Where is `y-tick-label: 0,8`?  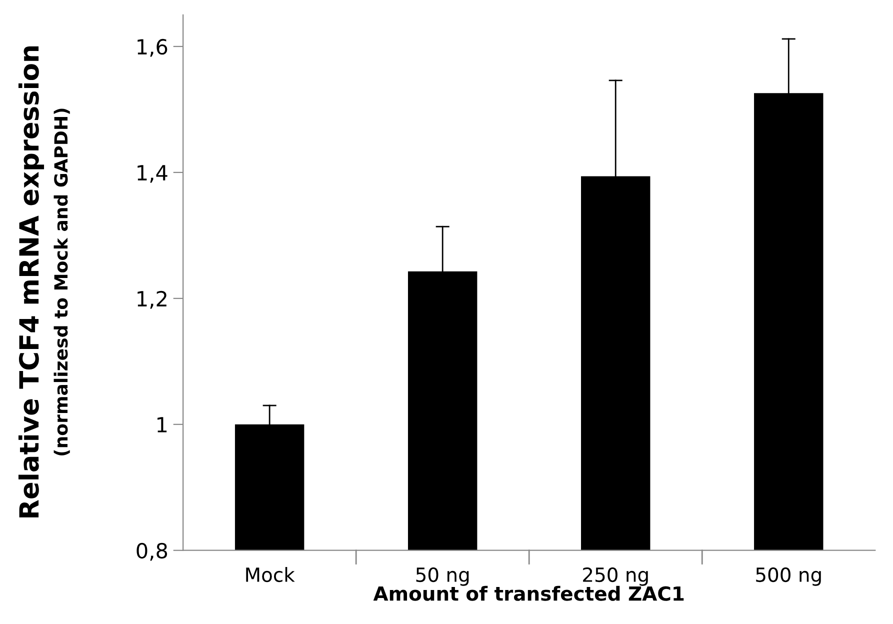
y-tick-label: 0,8 is located at coordinates (152, 551).